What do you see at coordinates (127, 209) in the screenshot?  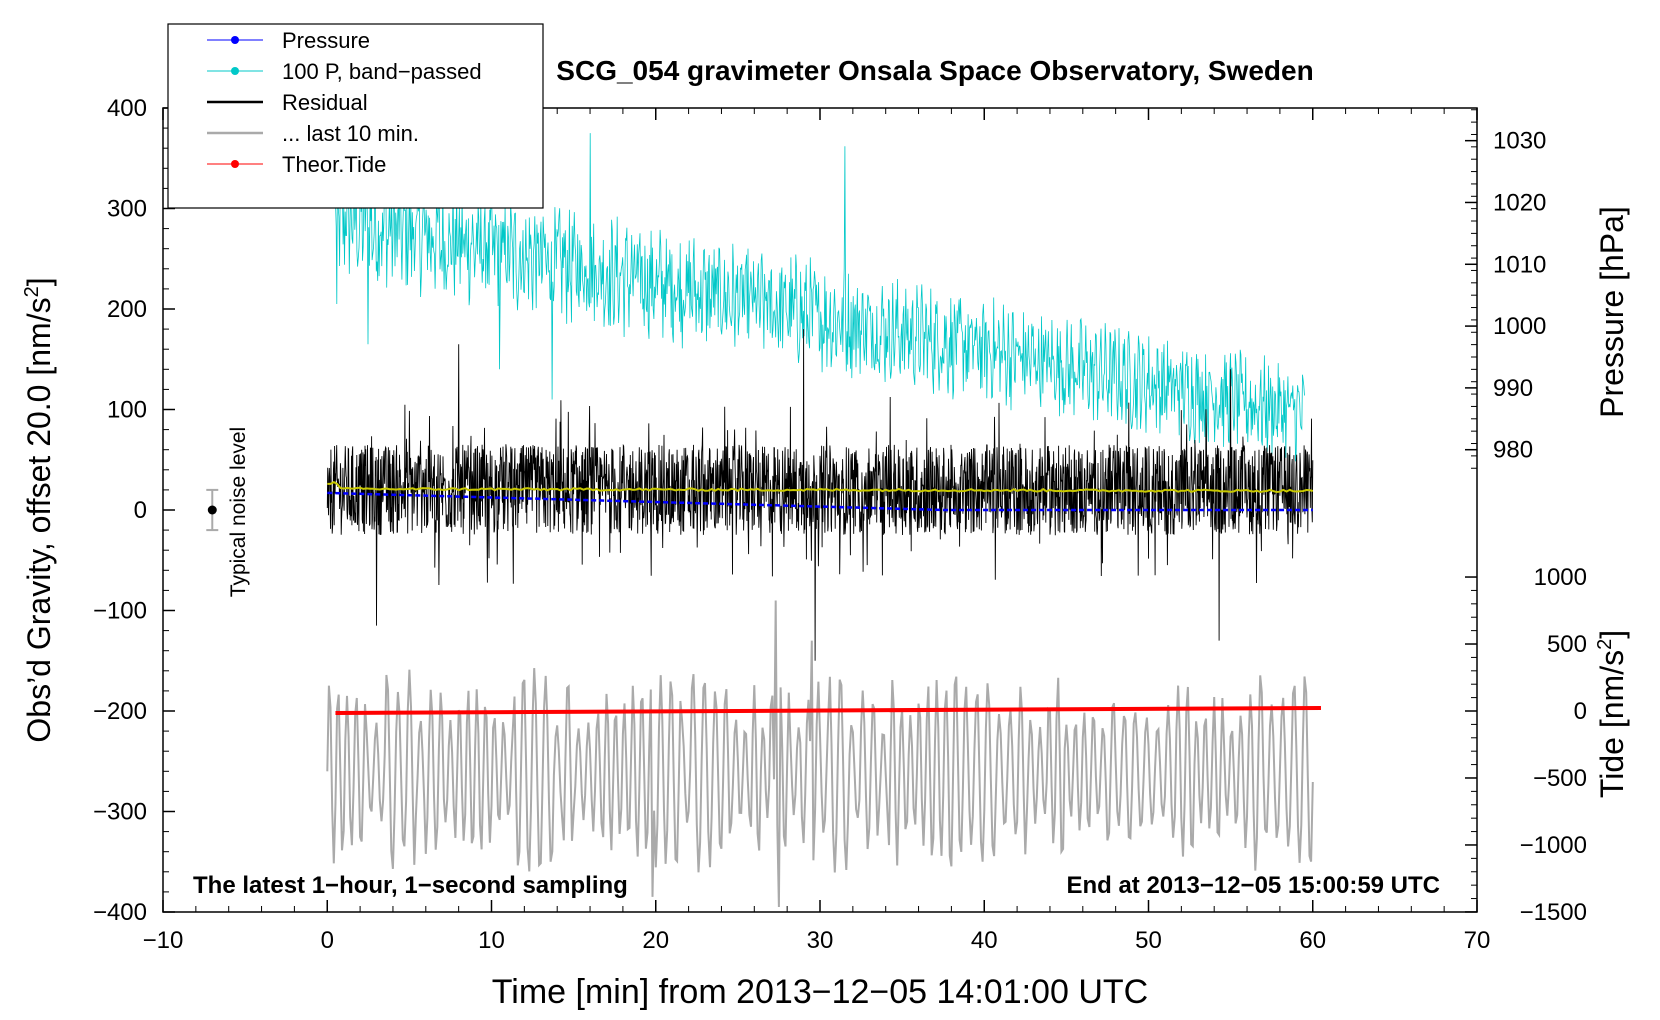 I see `y-tick-label: 300` at bounding box center [127, 209].